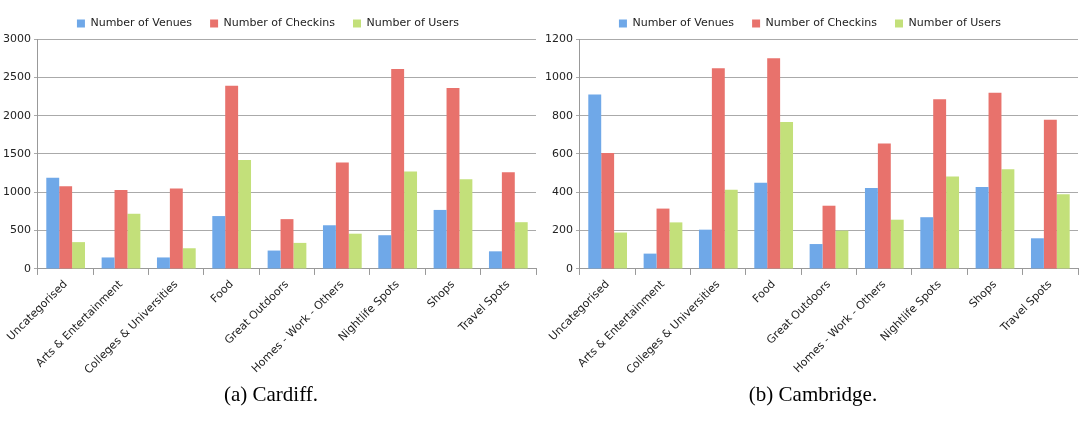 This screenshot has width=1084, height=431. Describe the element at coordinates (20, 230) in the screenshot. I see `y-tick-label: 500` at that location.